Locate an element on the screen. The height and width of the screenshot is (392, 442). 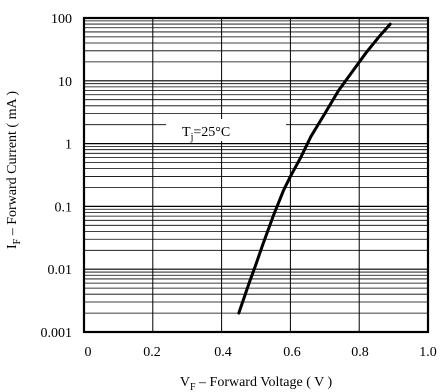
x-tick-label: 1.0 is located at coordinates (428, 352).